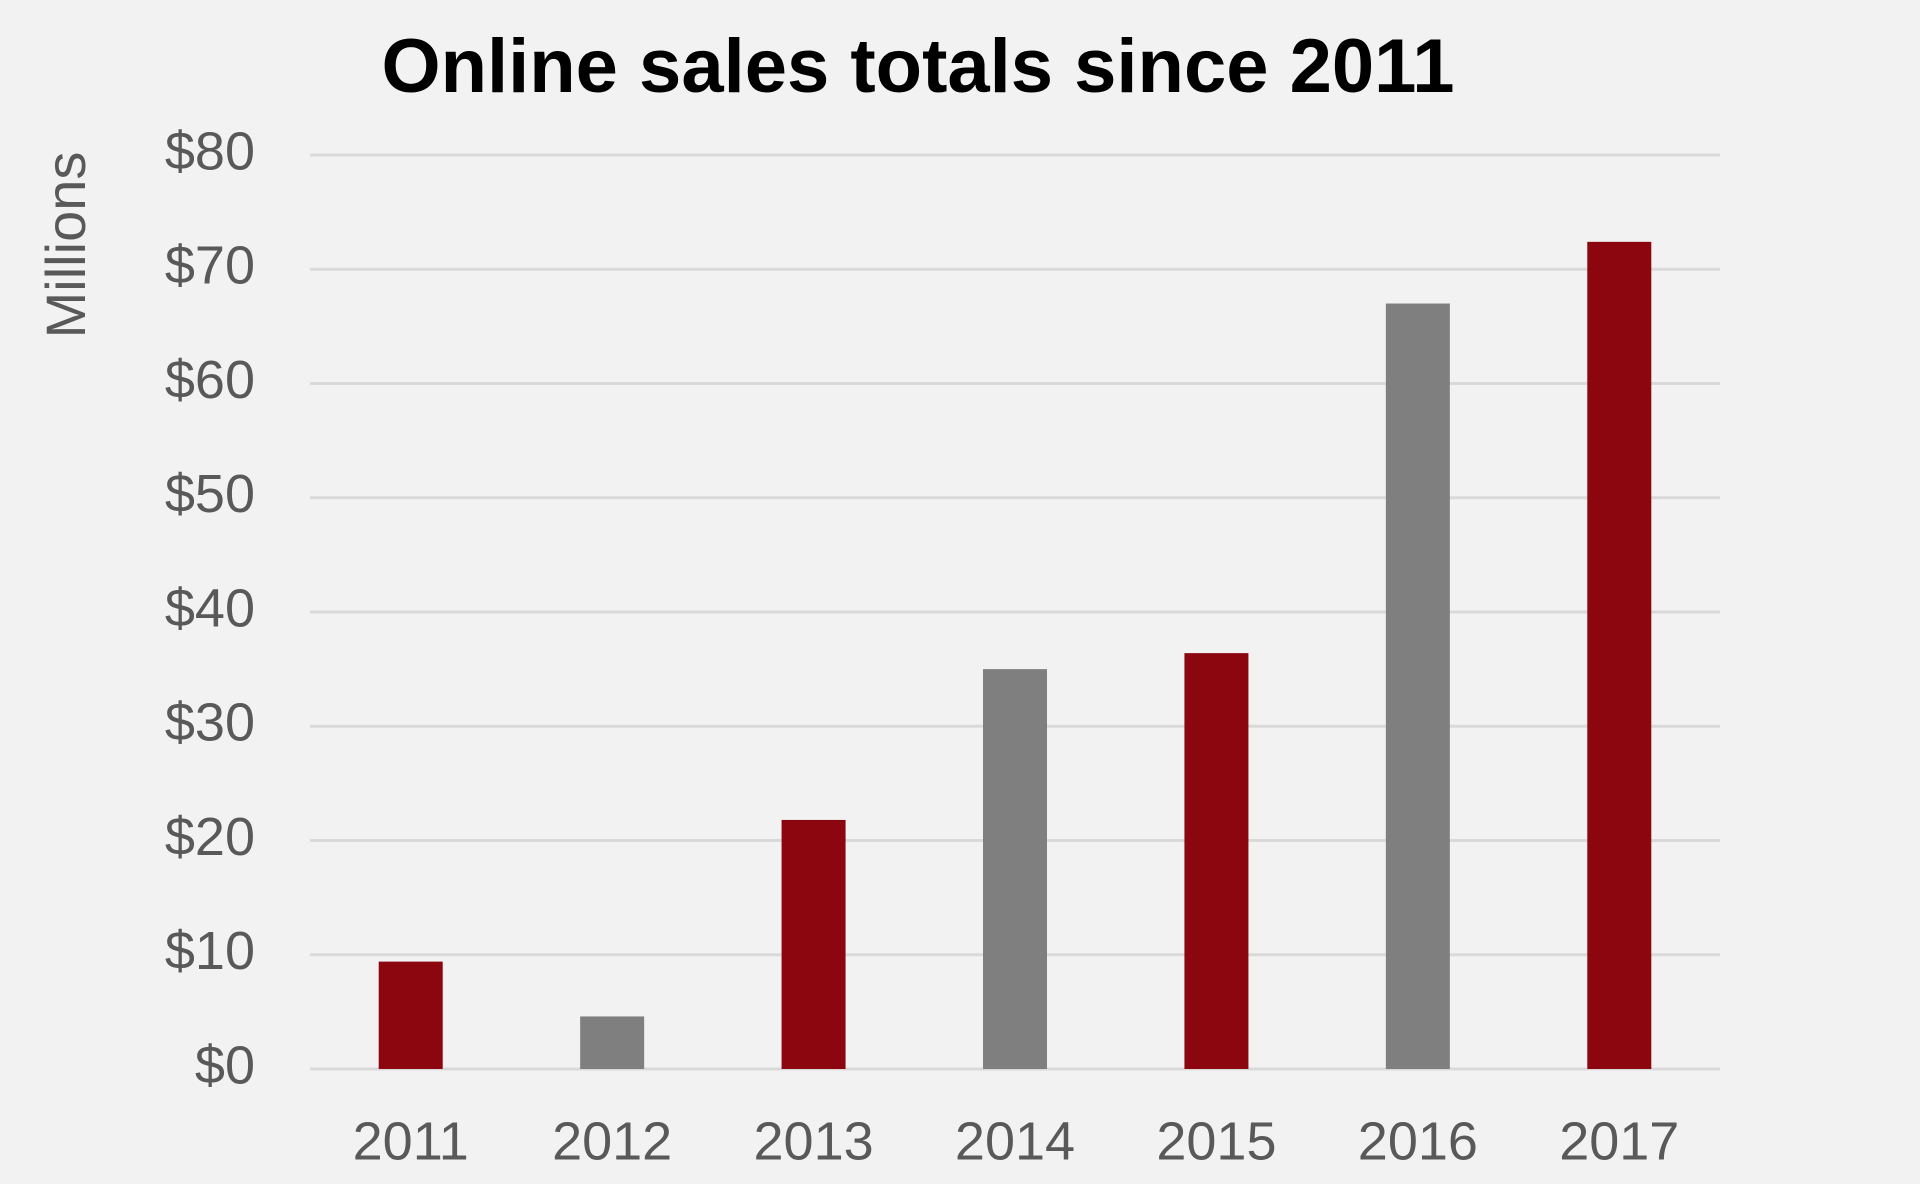 This screenshot has width=1920, height=1184. Describe the element at coordinates (65, 245) in the screenshot. I see `y-axis-label: Millions` at that location.